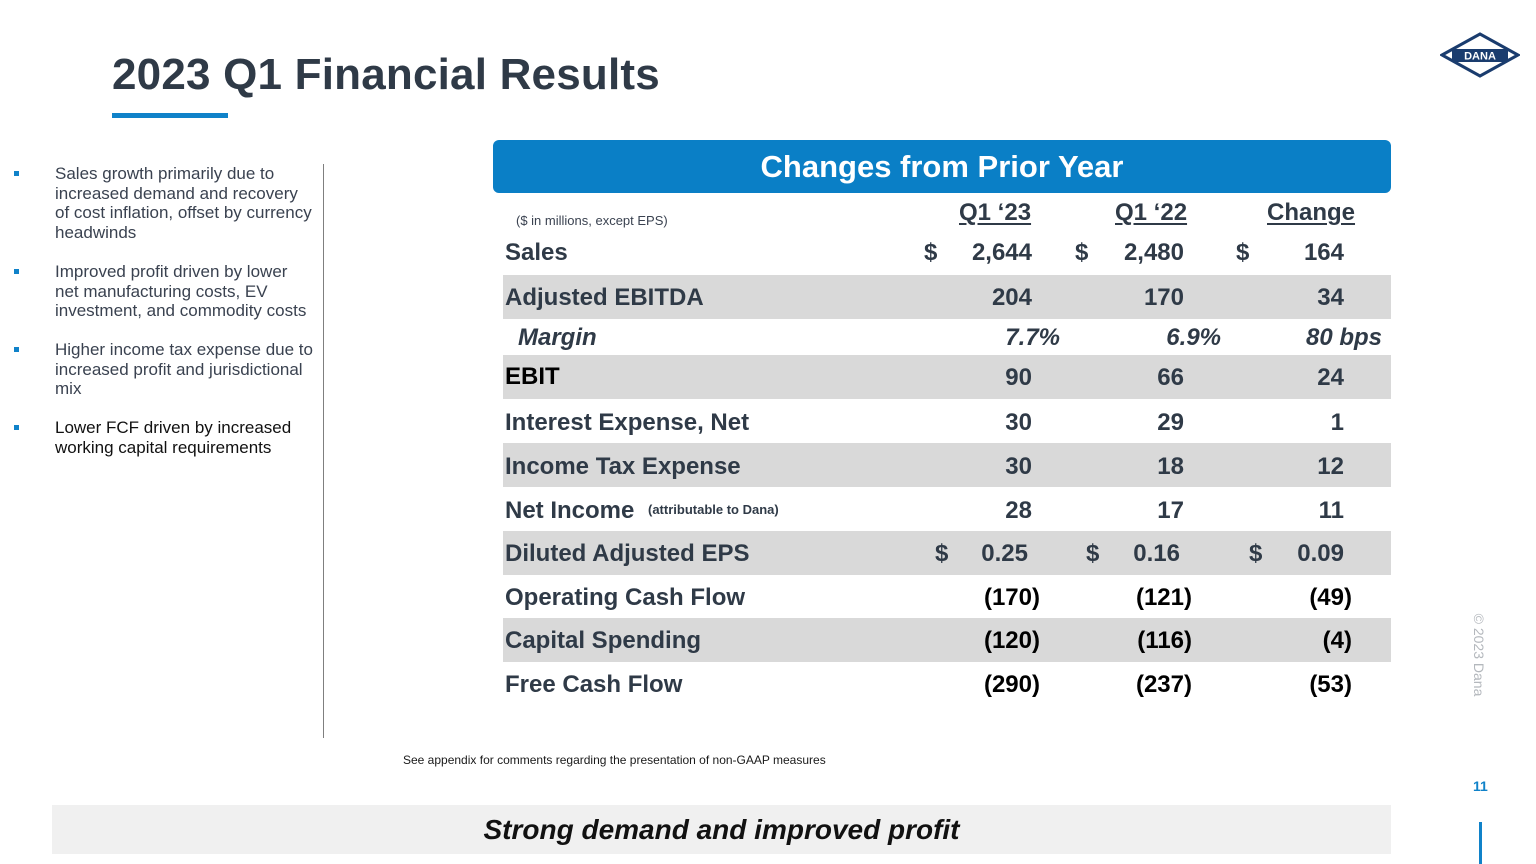  I want to click on value-change: 12, so click(1330, 466).